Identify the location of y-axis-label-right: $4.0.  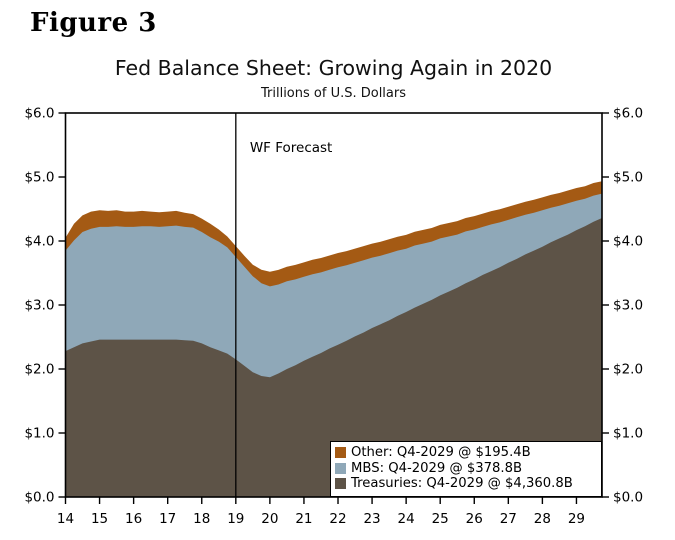
(628, 242).